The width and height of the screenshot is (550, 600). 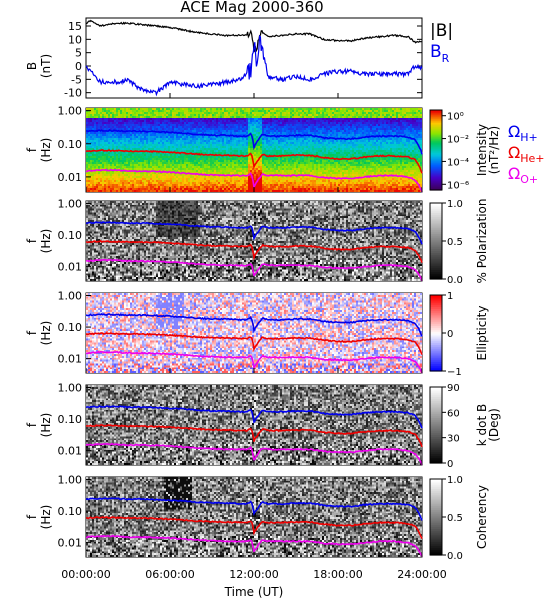 I want to click on field-y-tick-label: 0, so click(x=78, y=66).